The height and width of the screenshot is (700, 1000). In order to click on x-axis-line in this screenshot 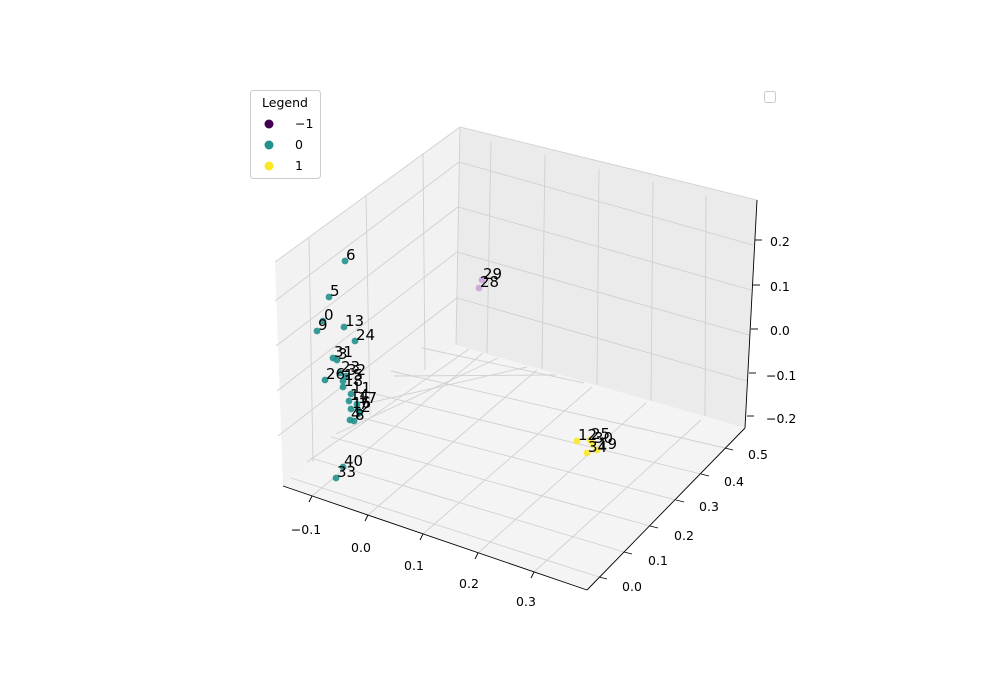, I will do `click(435, 538)`.